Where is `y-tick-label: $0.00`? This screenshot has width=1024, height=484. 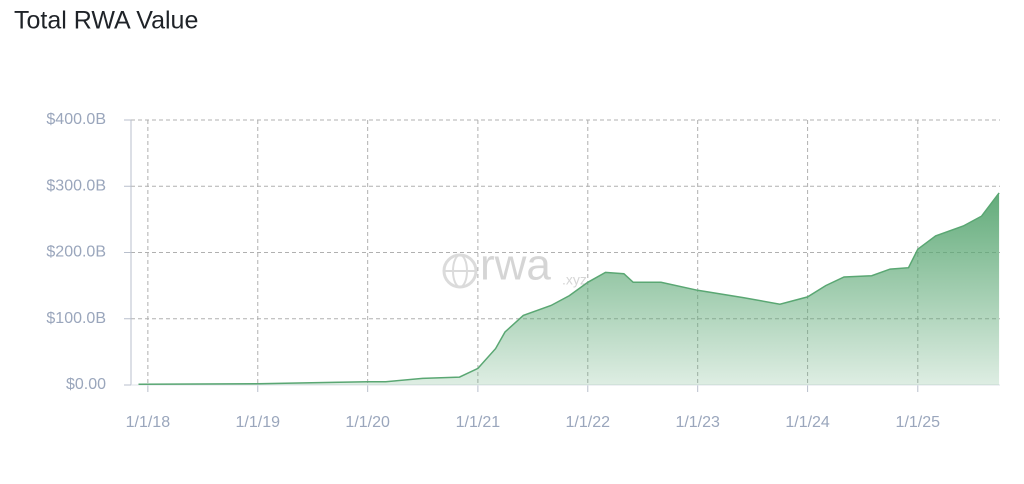 y-tick-label: $0.00 is located at coordinates (86, 384).